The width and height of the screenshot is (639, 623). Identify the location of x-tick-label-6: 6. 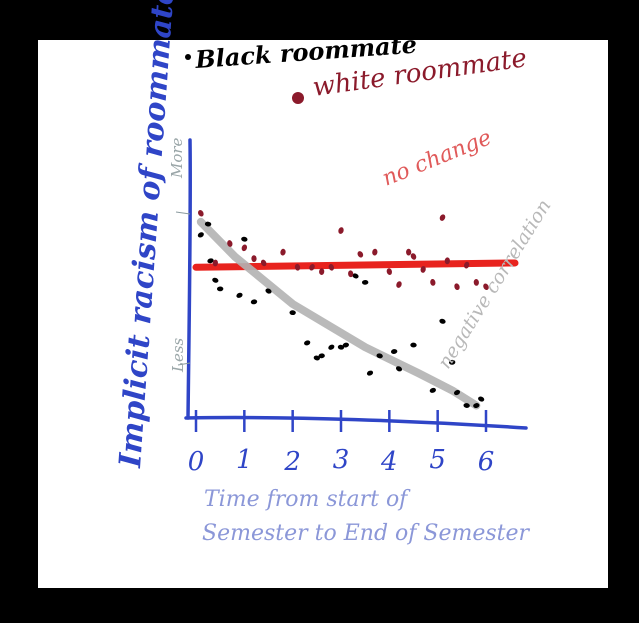
(486, 462).